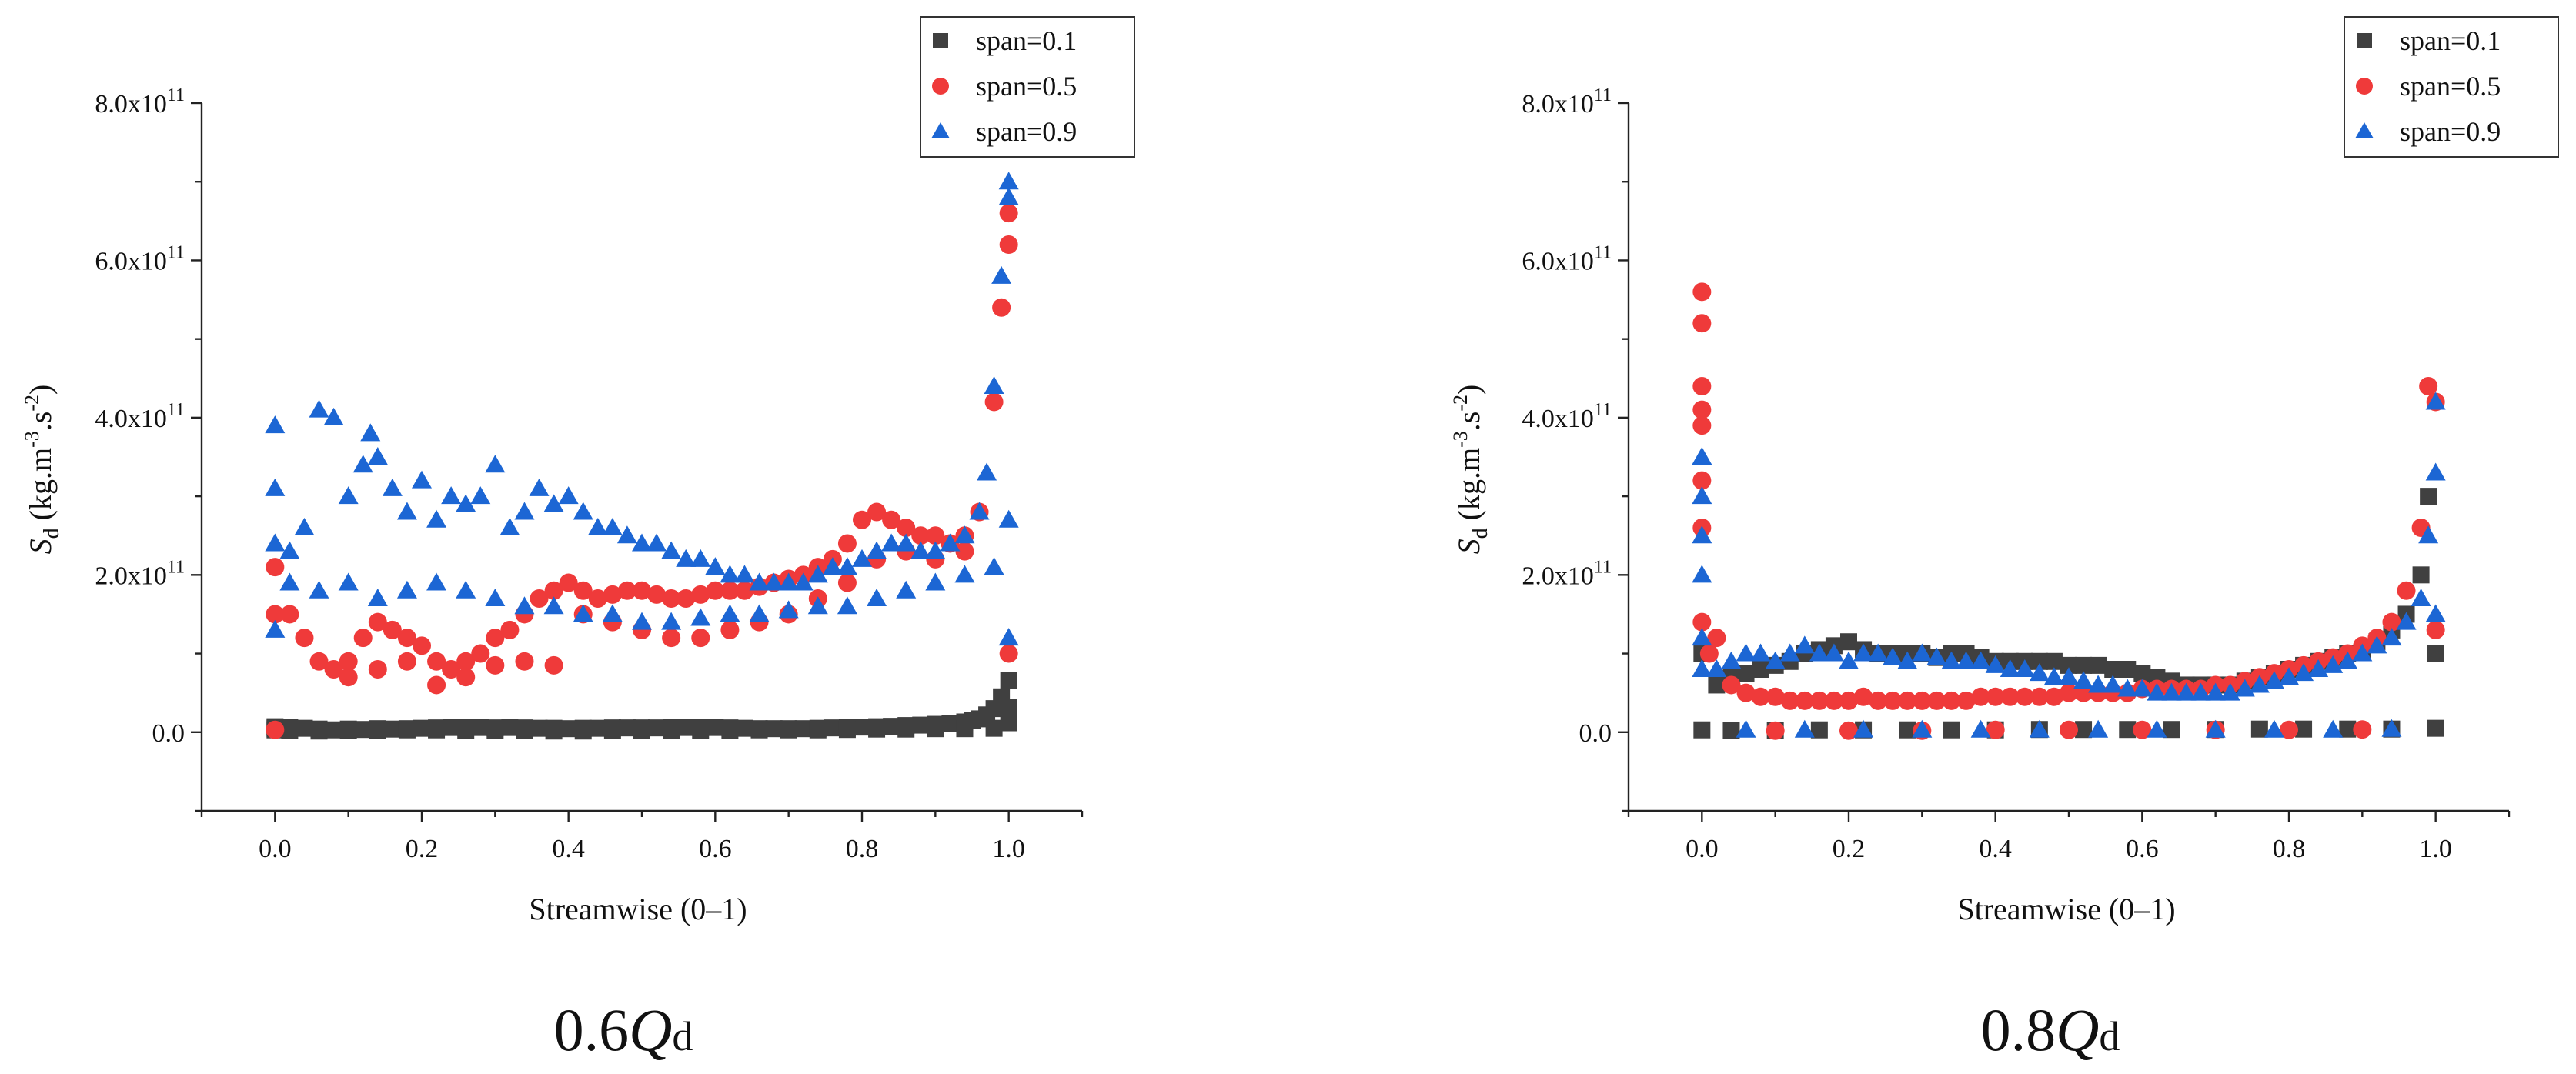 The image size is (2576, 1074). Describe the element at coordinates (140, 416) in the screenshot. I see `y-tick-label: 4.0x10¹¹` at that location.